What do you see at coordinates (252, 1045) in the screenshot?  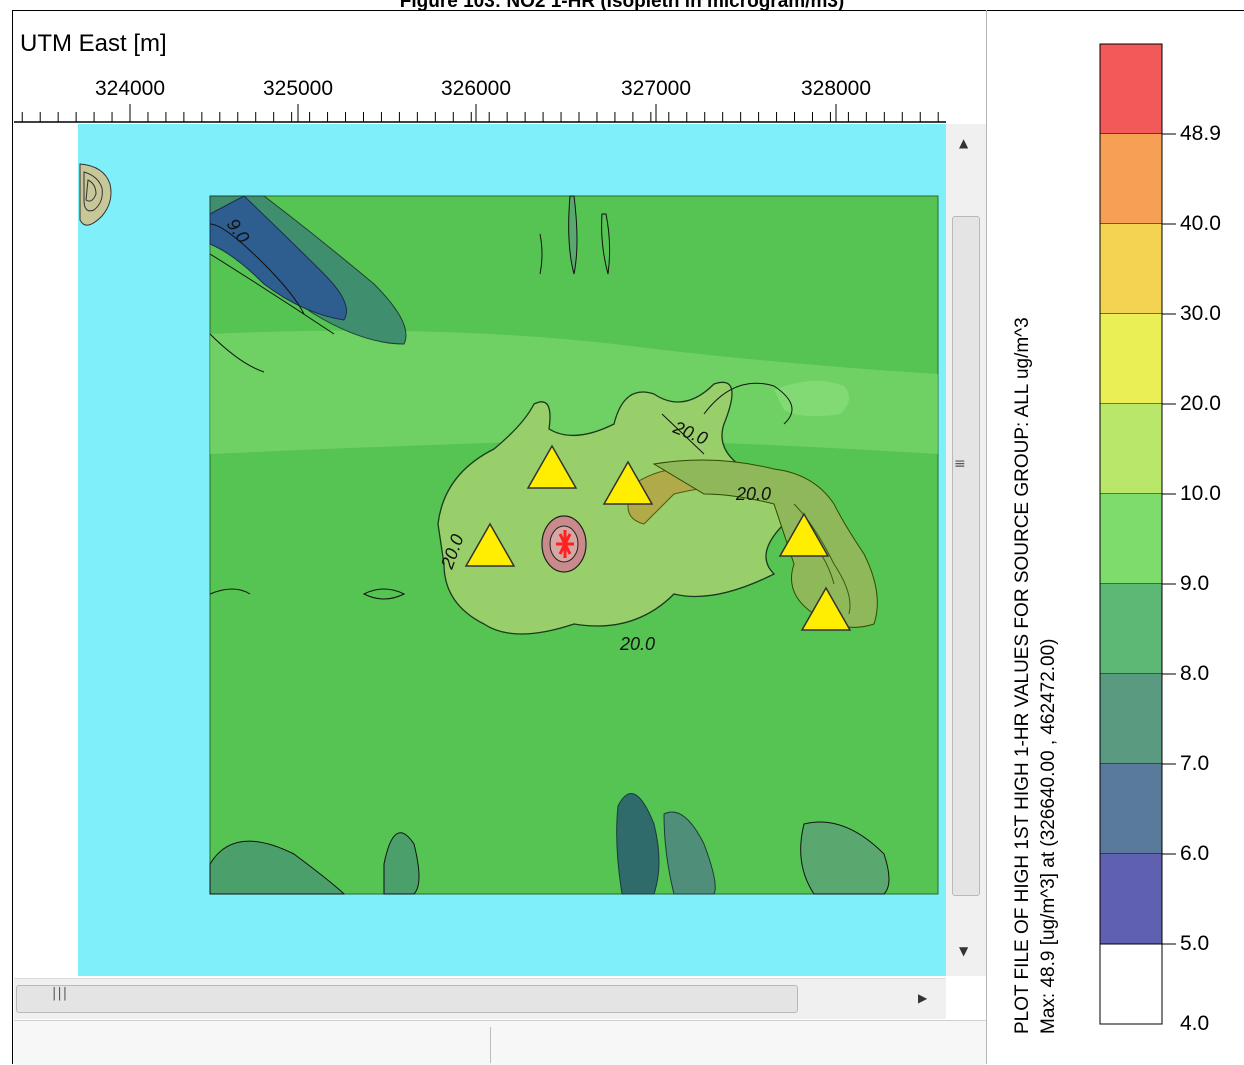 I see `status-pane` at bounding box center [252, 1045].